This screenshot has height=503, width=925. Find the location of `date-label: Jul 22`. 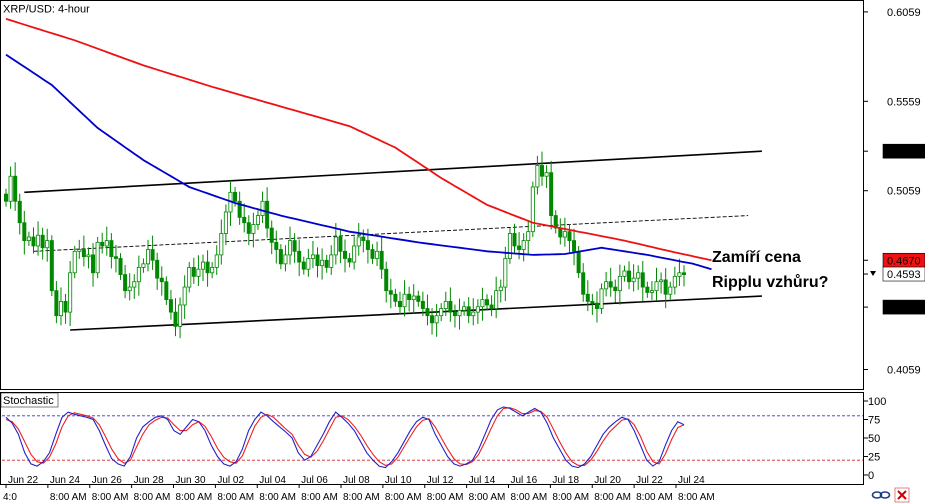

date-label: Jul 22 is located at coordinates (649, 480).